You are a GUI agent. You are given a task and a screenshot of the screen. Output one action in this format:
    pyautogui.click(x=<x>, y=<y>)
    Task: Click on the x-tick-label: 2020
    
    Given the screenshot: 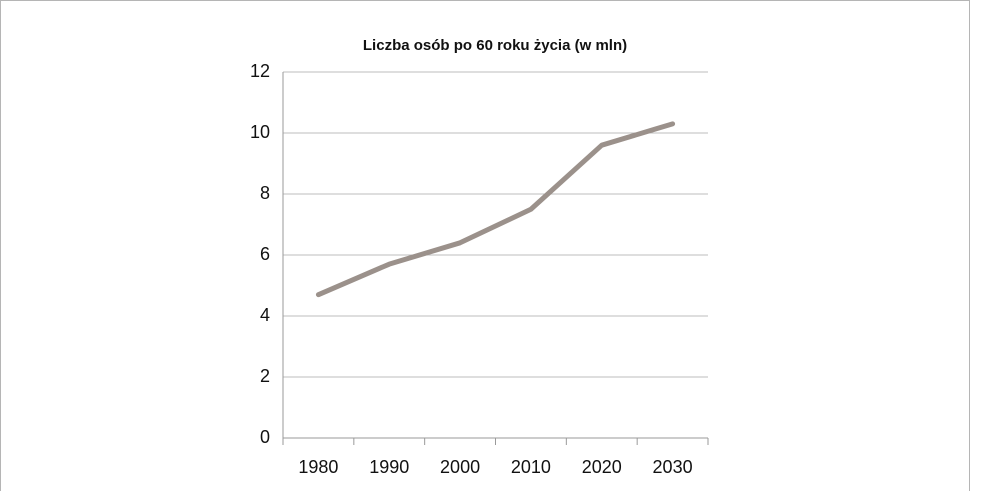 What is the action you would take?
    pyautogui.click(x=602, y=467)
    